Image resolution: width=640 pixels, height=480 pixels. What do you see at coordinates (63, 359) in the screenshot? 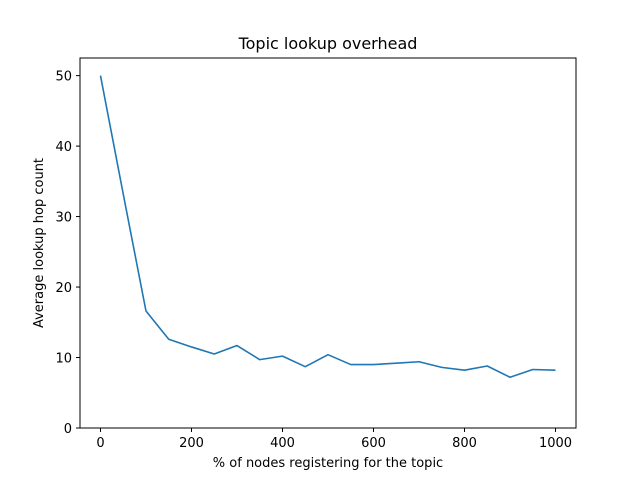
I see `y-tick-label: 10` at bounding box center [63, 359].